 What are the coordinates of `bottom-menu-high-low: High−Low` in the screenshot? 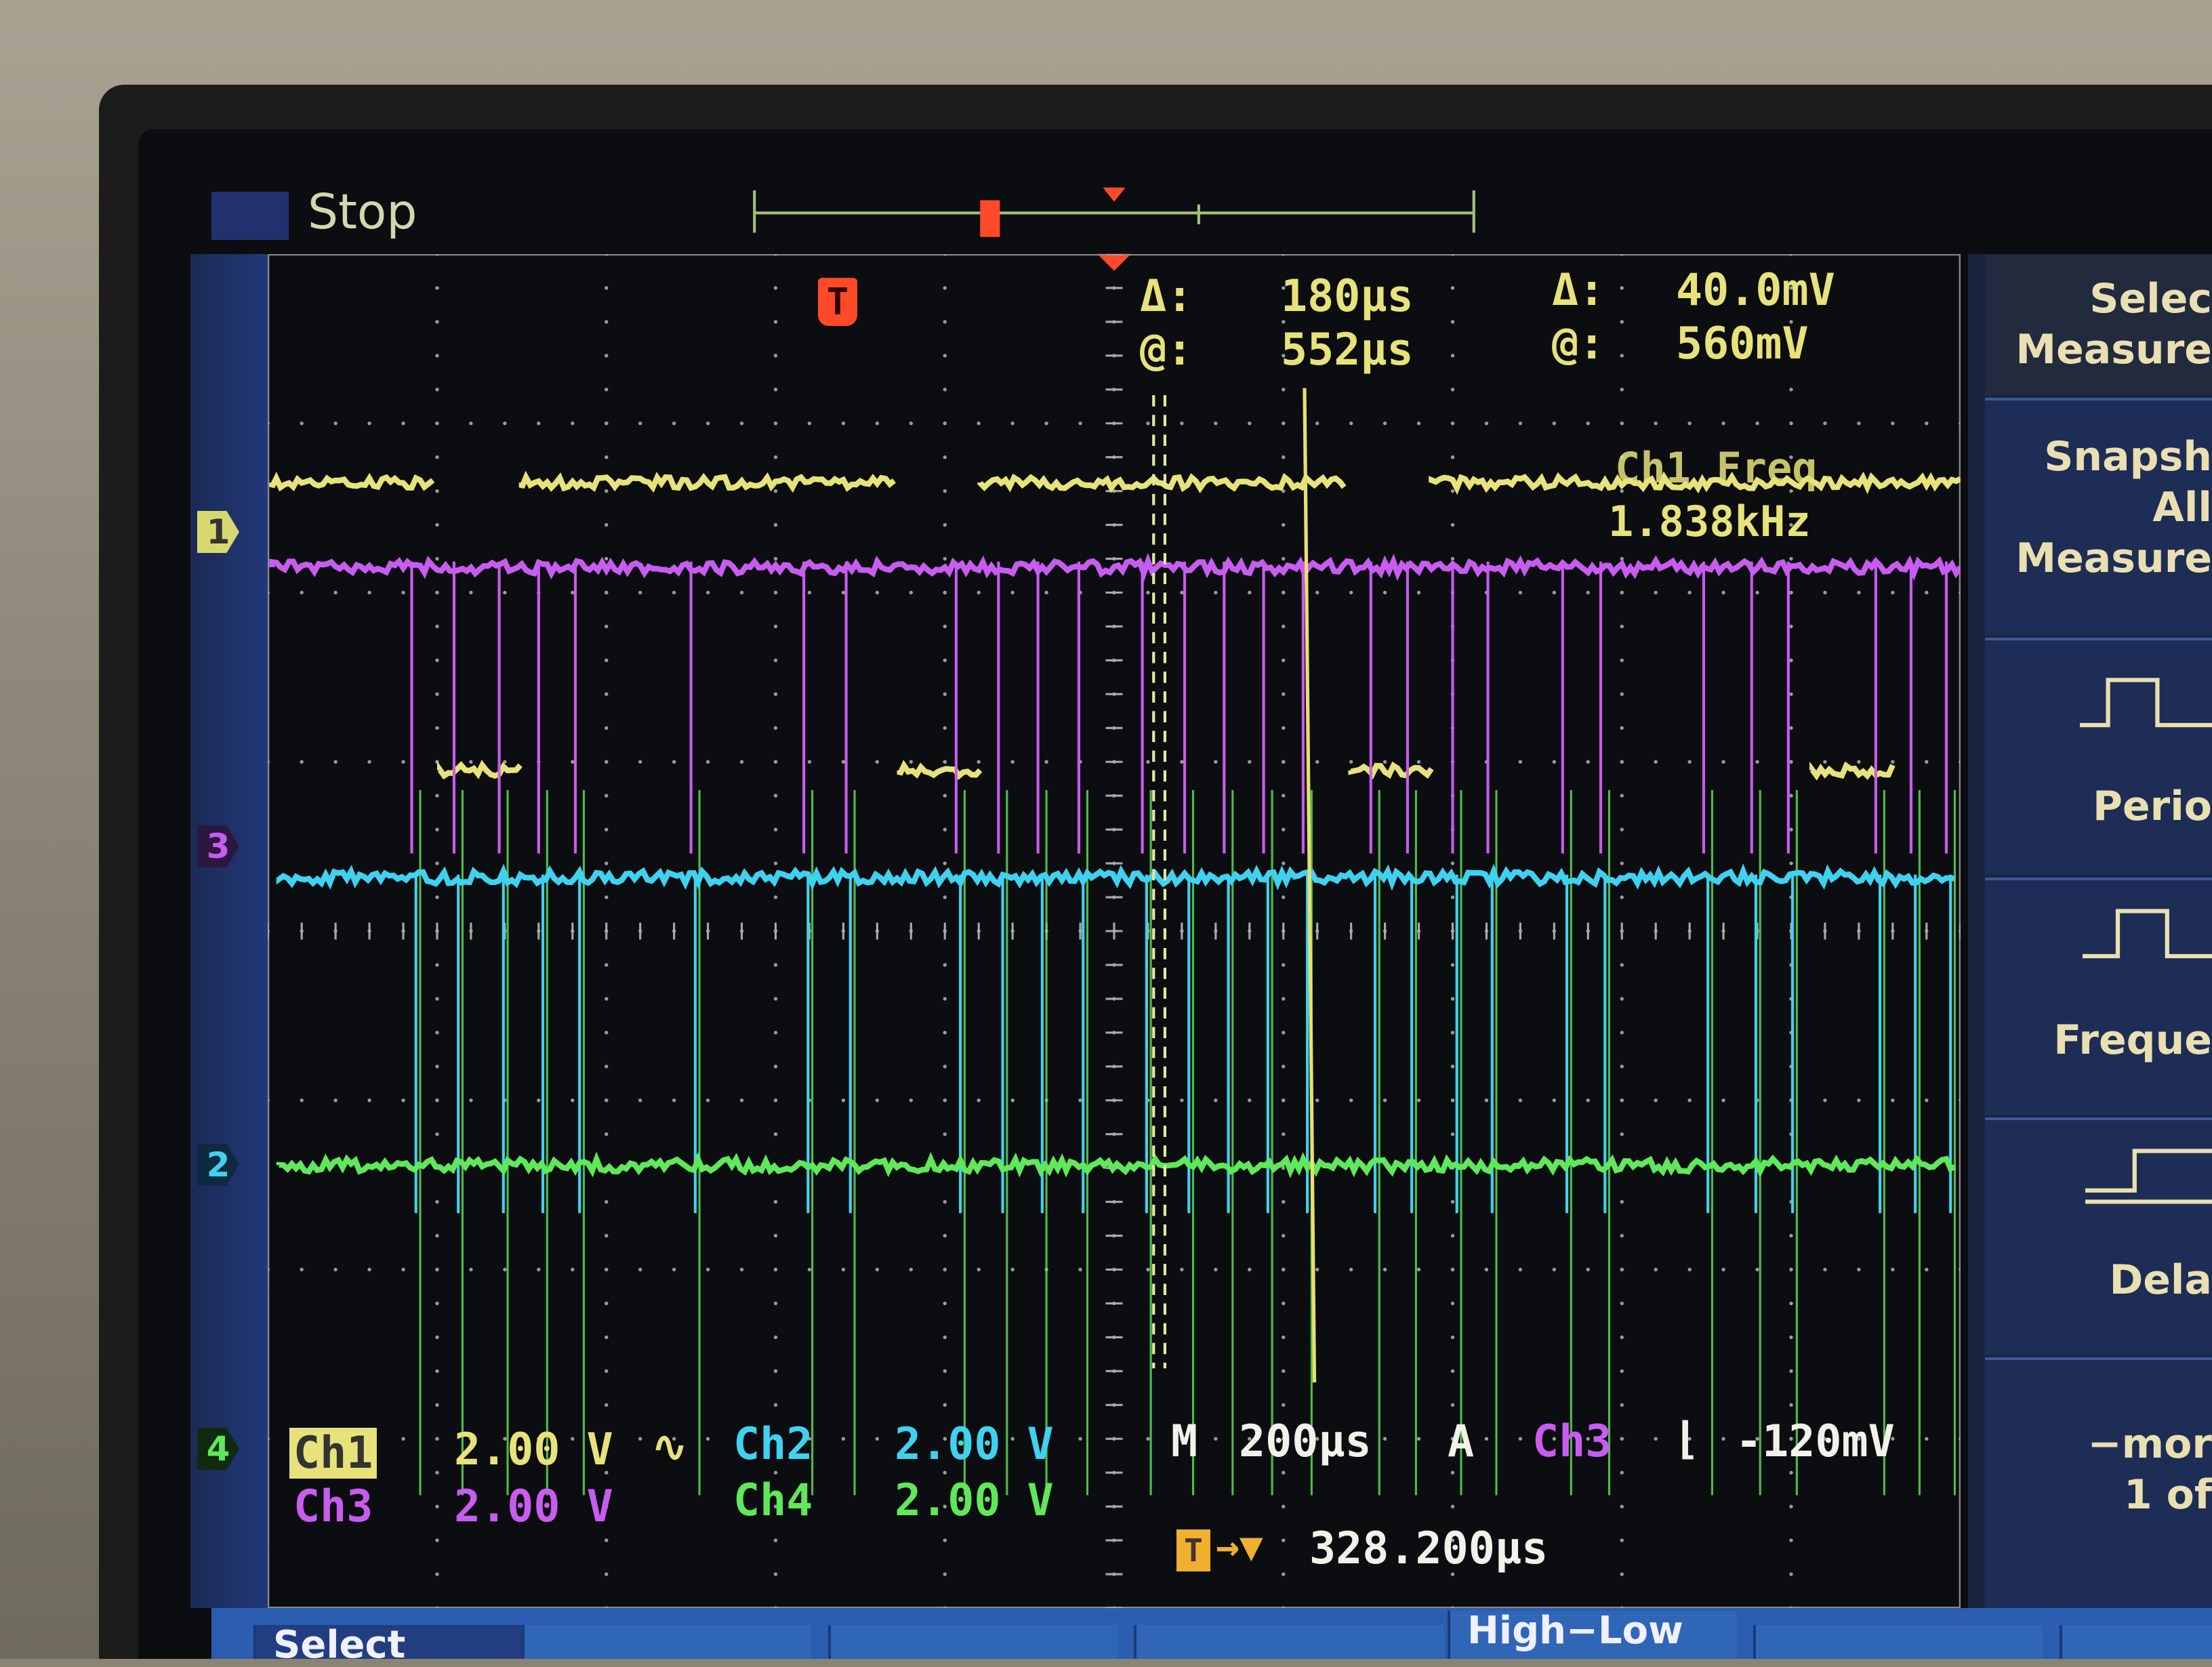 It's located at (1592, 1635).